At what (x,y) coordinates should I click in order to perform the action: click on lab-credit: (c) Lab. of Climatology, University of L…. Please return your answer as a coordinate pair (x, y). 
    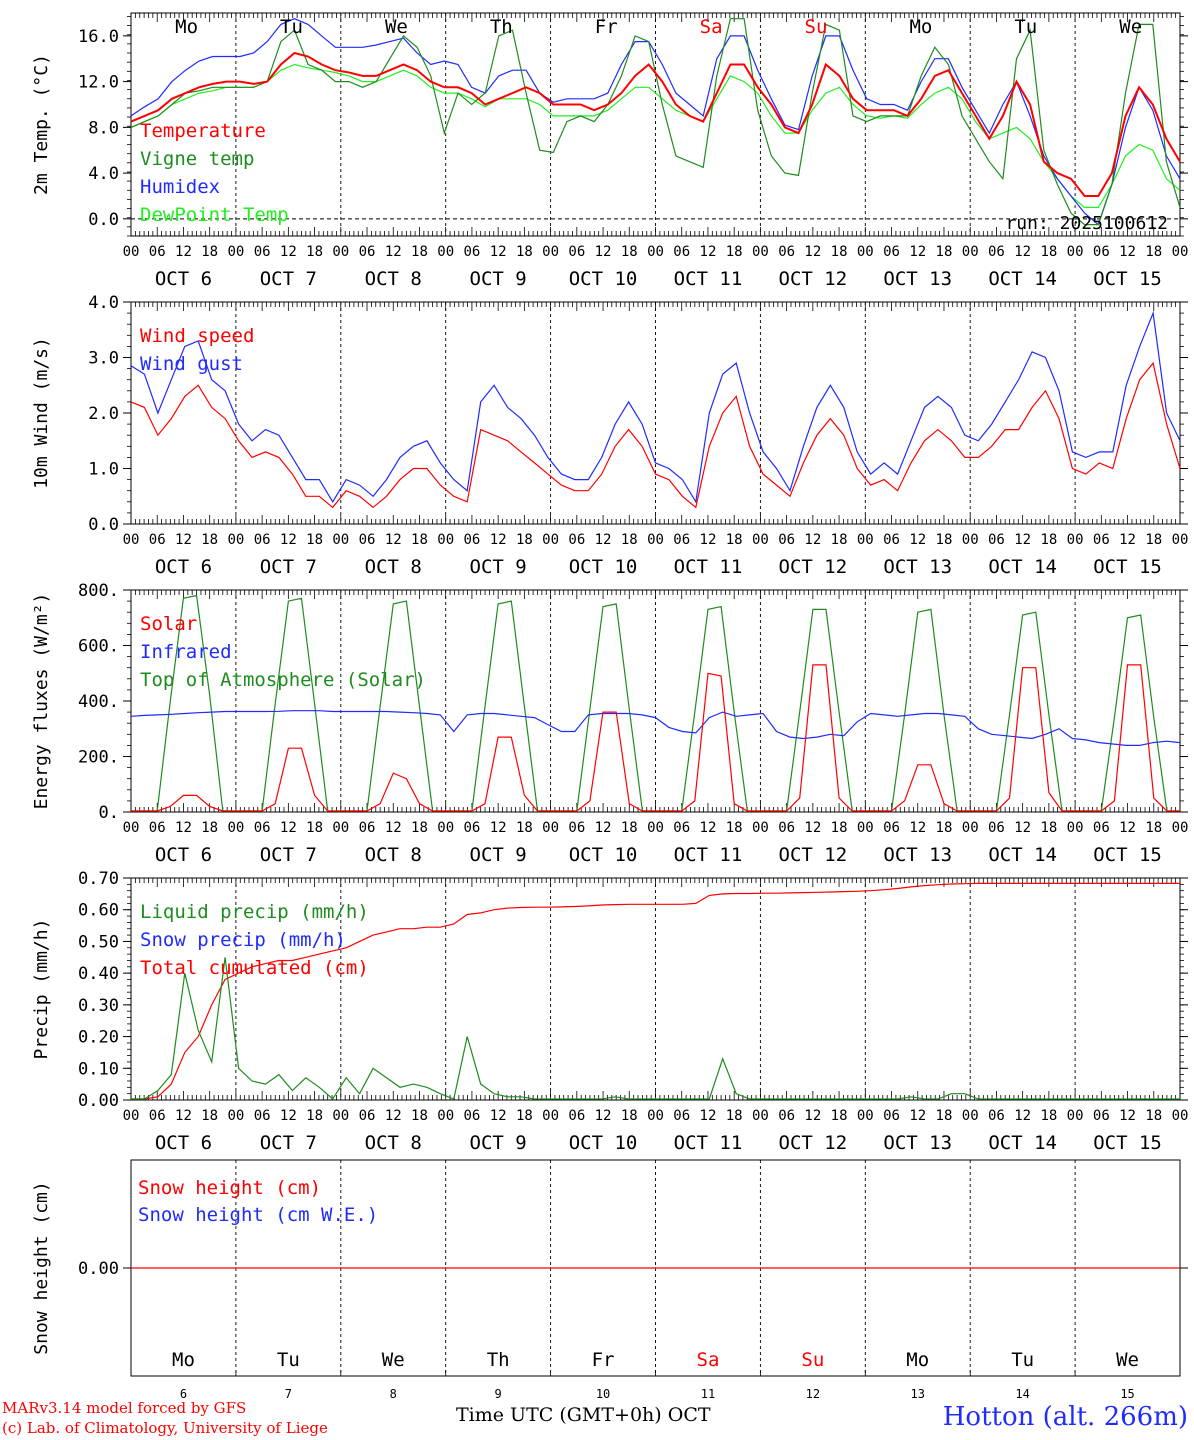
    Looking at the image, I should click on (165, 1428).